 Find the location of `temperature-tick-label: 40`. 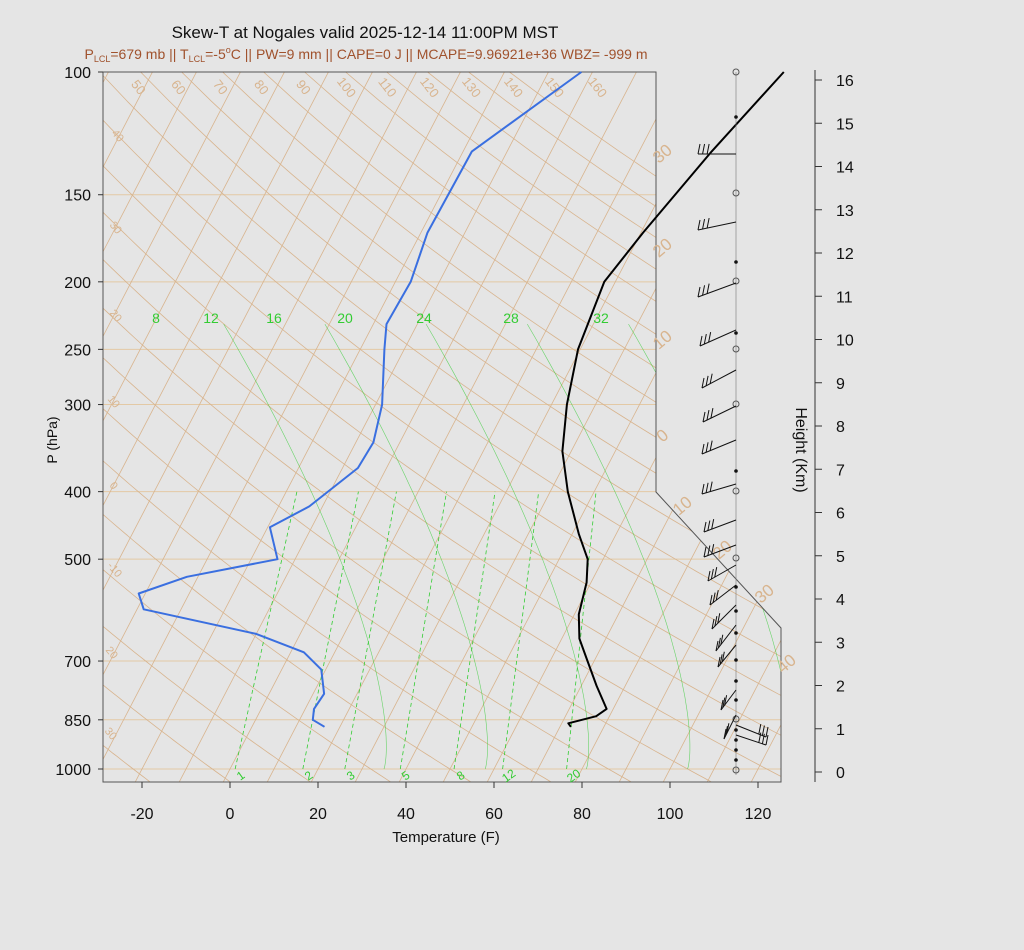

temperature-tick-label: 40 is located at coordinates (406, 814).